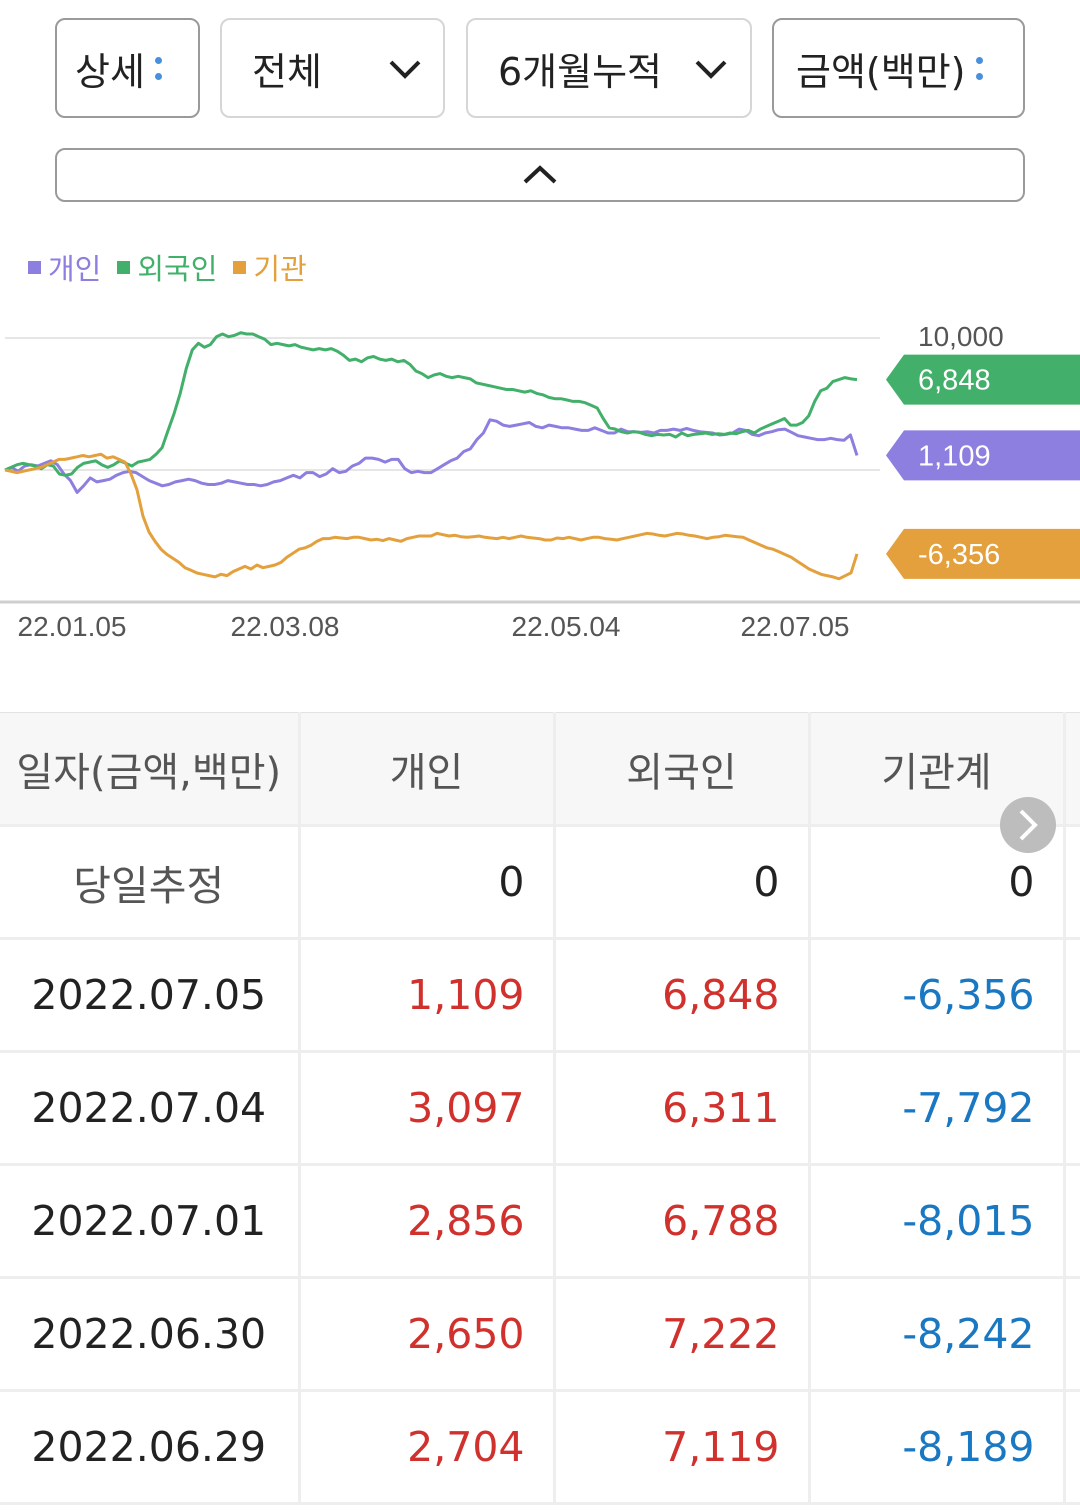  What do you see at coordinates (150, 1221) in the screenshot?
I see `row-date: 2022.07.01` at bounding box center [150, 1221].